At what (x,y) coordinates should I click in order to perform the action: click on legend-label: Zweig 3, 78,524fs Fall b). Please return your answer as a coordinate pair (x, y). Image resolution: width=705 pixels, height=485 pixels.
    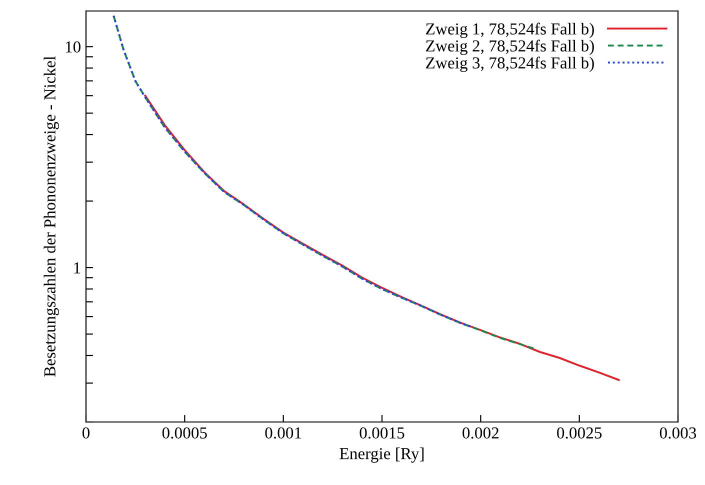
    Looking at the image, I should click on (510, 64).